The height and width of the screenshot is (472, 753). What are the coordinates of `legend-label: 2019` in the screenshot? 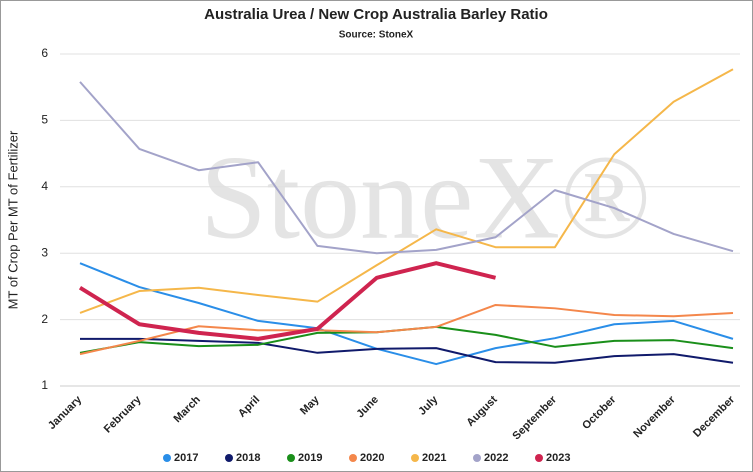 It's located at (310, 458).